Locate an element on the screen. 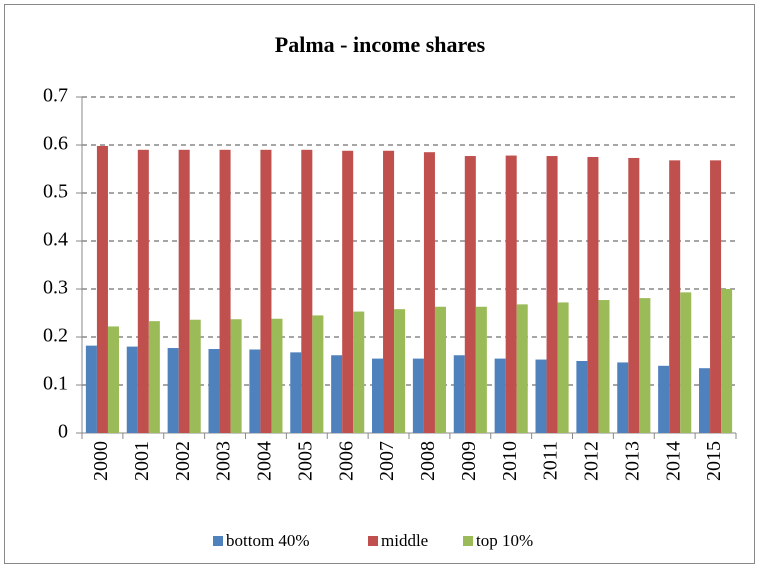  legend-label: middle is located at coordinates (404, 540).